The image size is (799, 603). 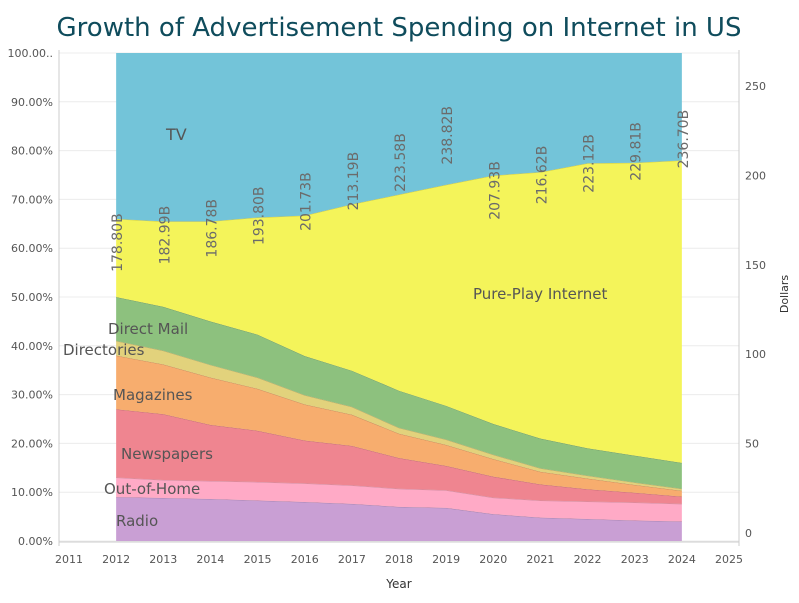 What do you see at coordinates (540, 559) in the screenshot?
I see `x-tick-label: 2021` at bounding box center [540, 559].